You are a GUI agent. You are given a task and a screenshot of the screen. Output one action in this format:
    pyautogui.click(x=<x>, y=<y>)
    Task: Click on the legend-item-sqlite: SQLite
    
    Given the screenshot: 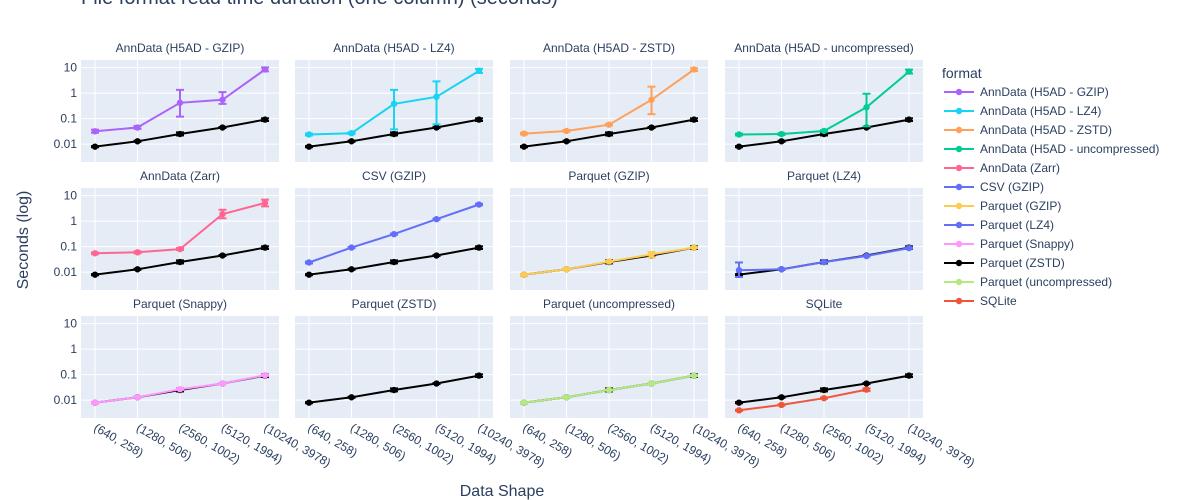 What is the action you would take?
    pyautogui.click(x=980, y=301)
    